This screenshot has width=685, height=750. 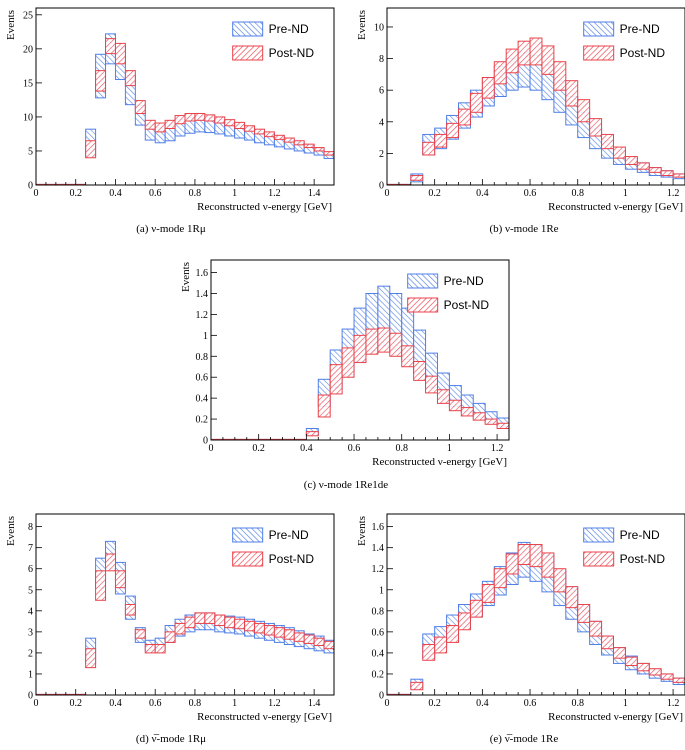 I want to click on y-tick-label: 1.4, so click(x=378, y=548).